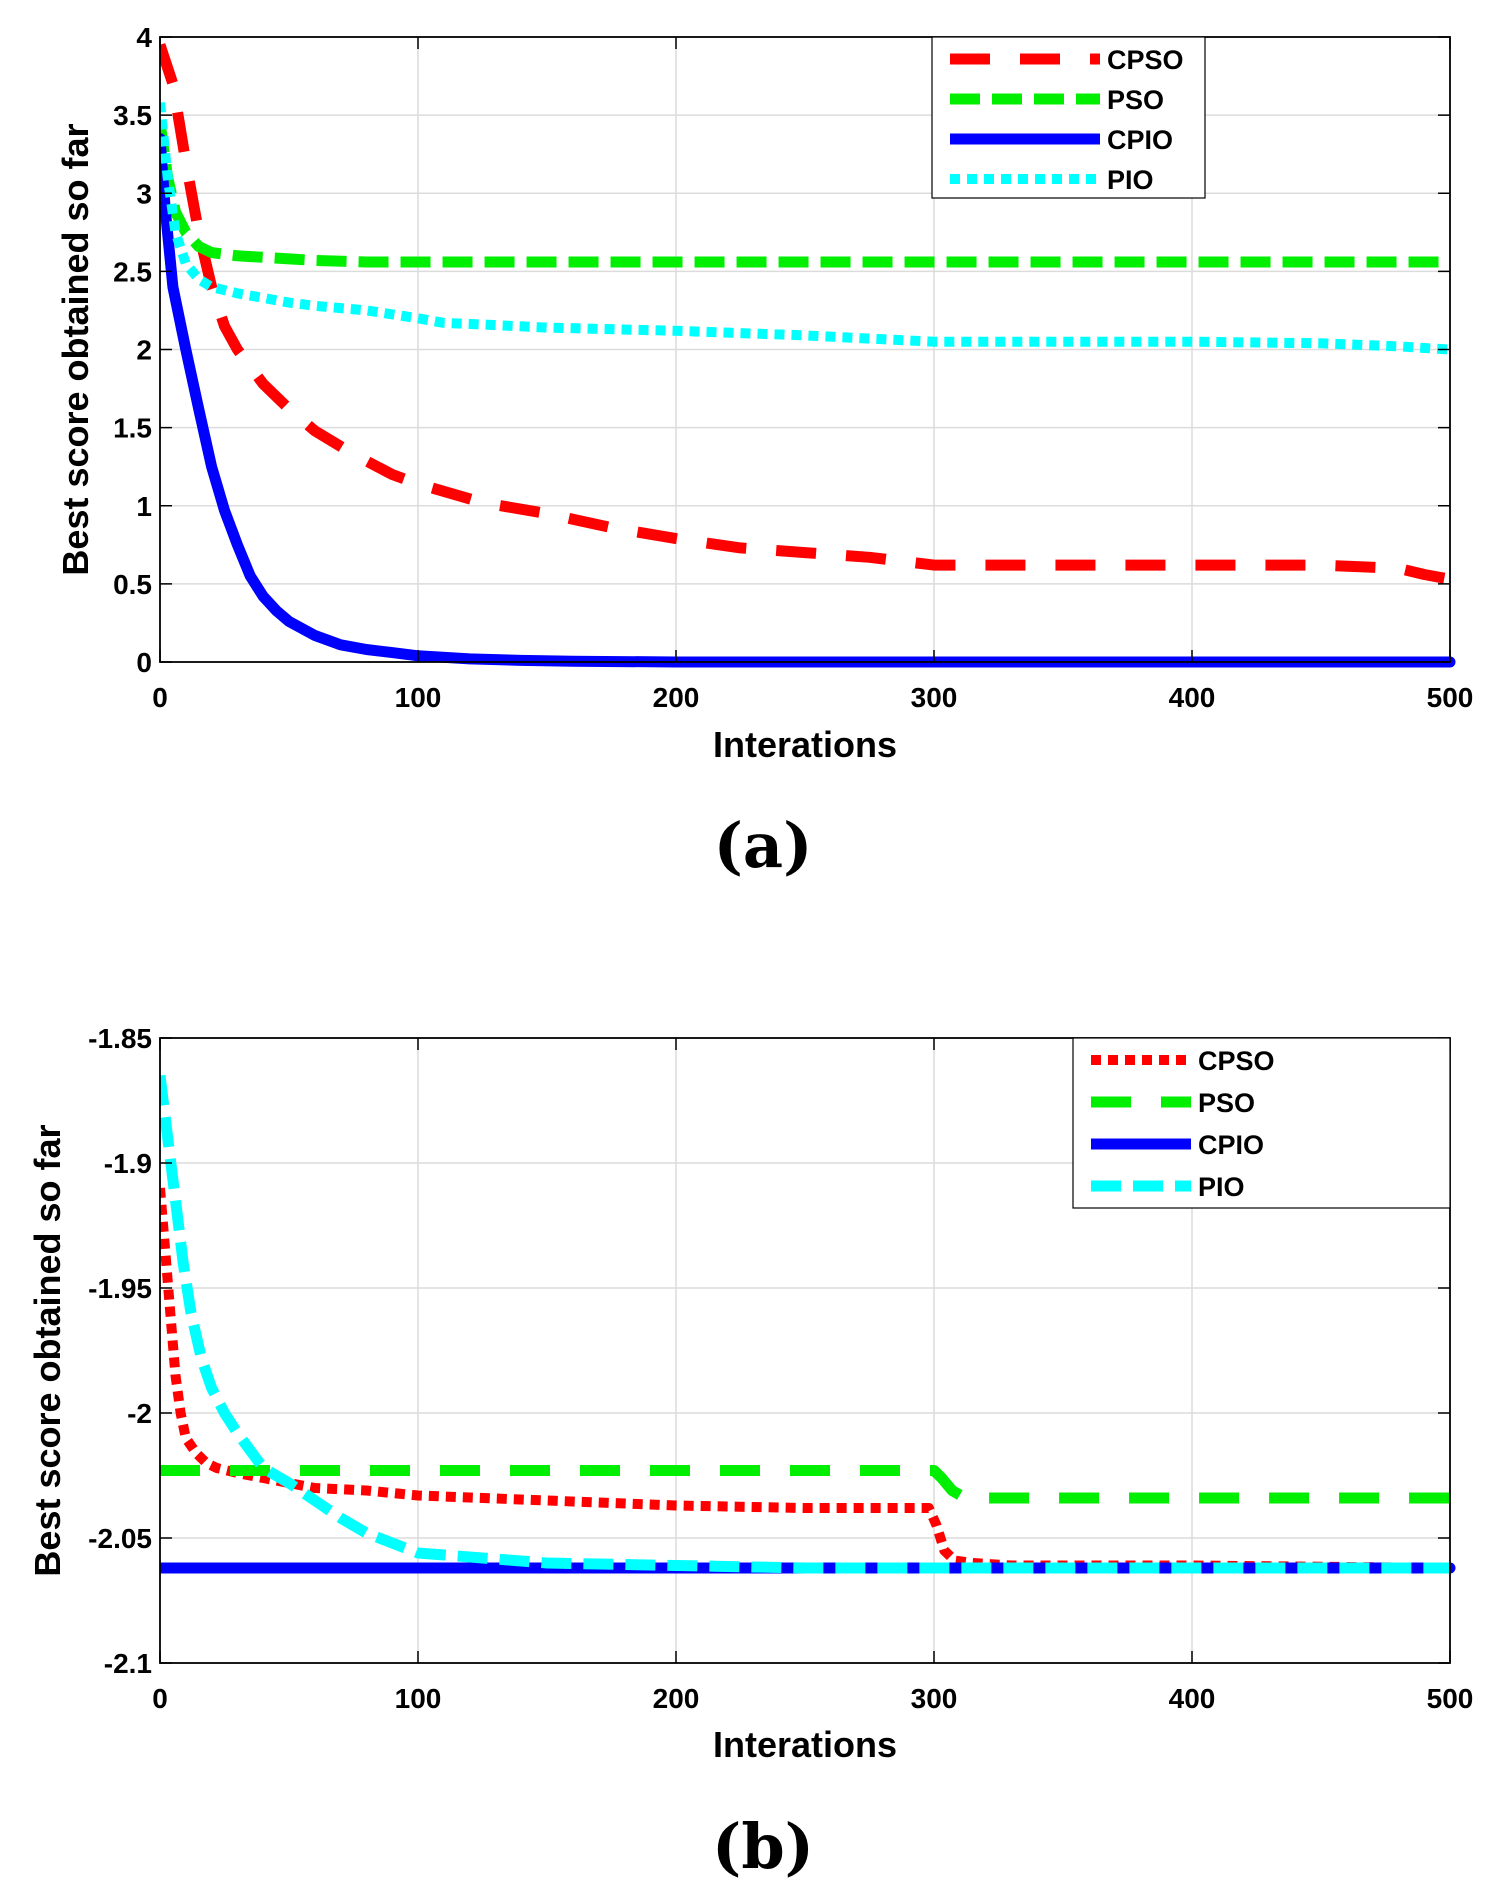 Image resolution: width=1509 pixels, height=1899 pixels. What do you see at coordinates (132, 584) in the screenshot?
I see `y-tick-label: 0.5` at bounding box center [132, 584].